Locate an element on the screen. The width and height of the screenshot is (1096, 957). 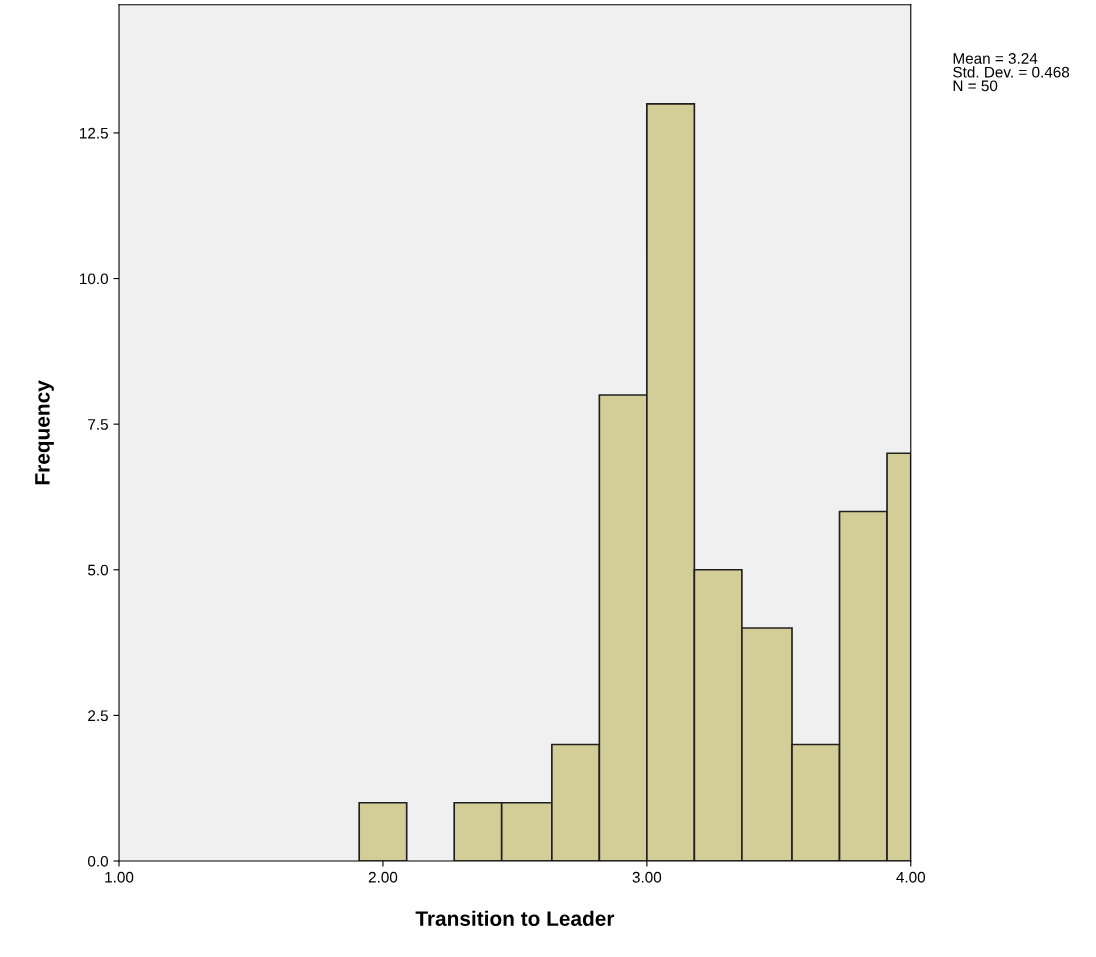
y-tick-label: 2.5 is located at coordinates (98, 716).